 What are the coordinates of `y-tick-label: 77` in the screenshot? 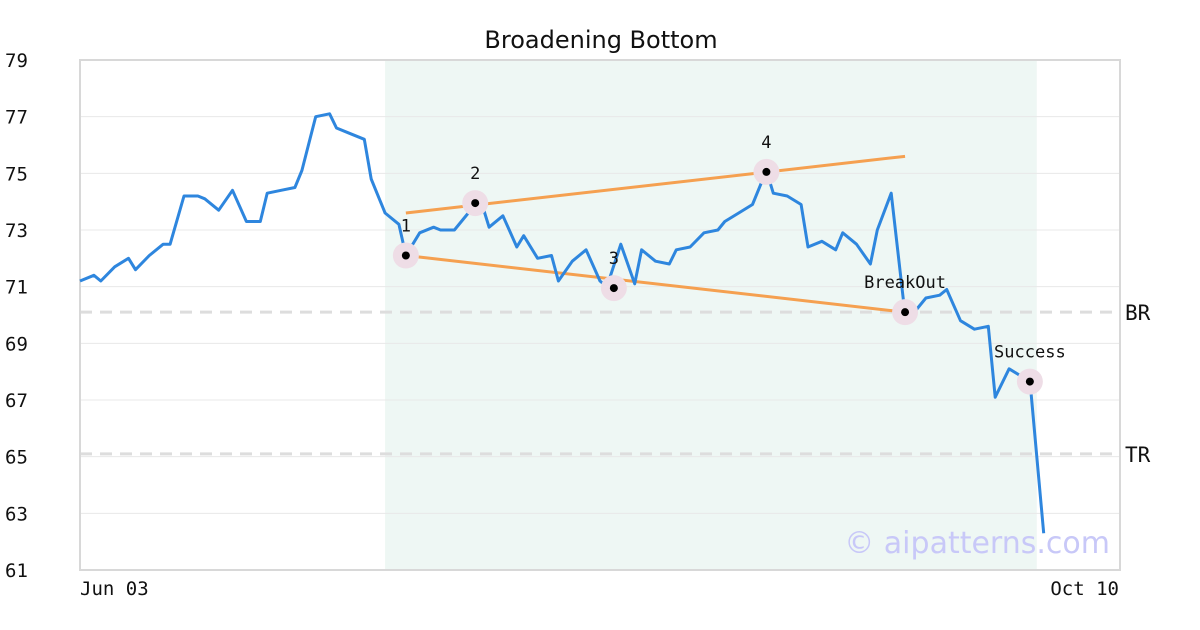 It's located at (16, 118).